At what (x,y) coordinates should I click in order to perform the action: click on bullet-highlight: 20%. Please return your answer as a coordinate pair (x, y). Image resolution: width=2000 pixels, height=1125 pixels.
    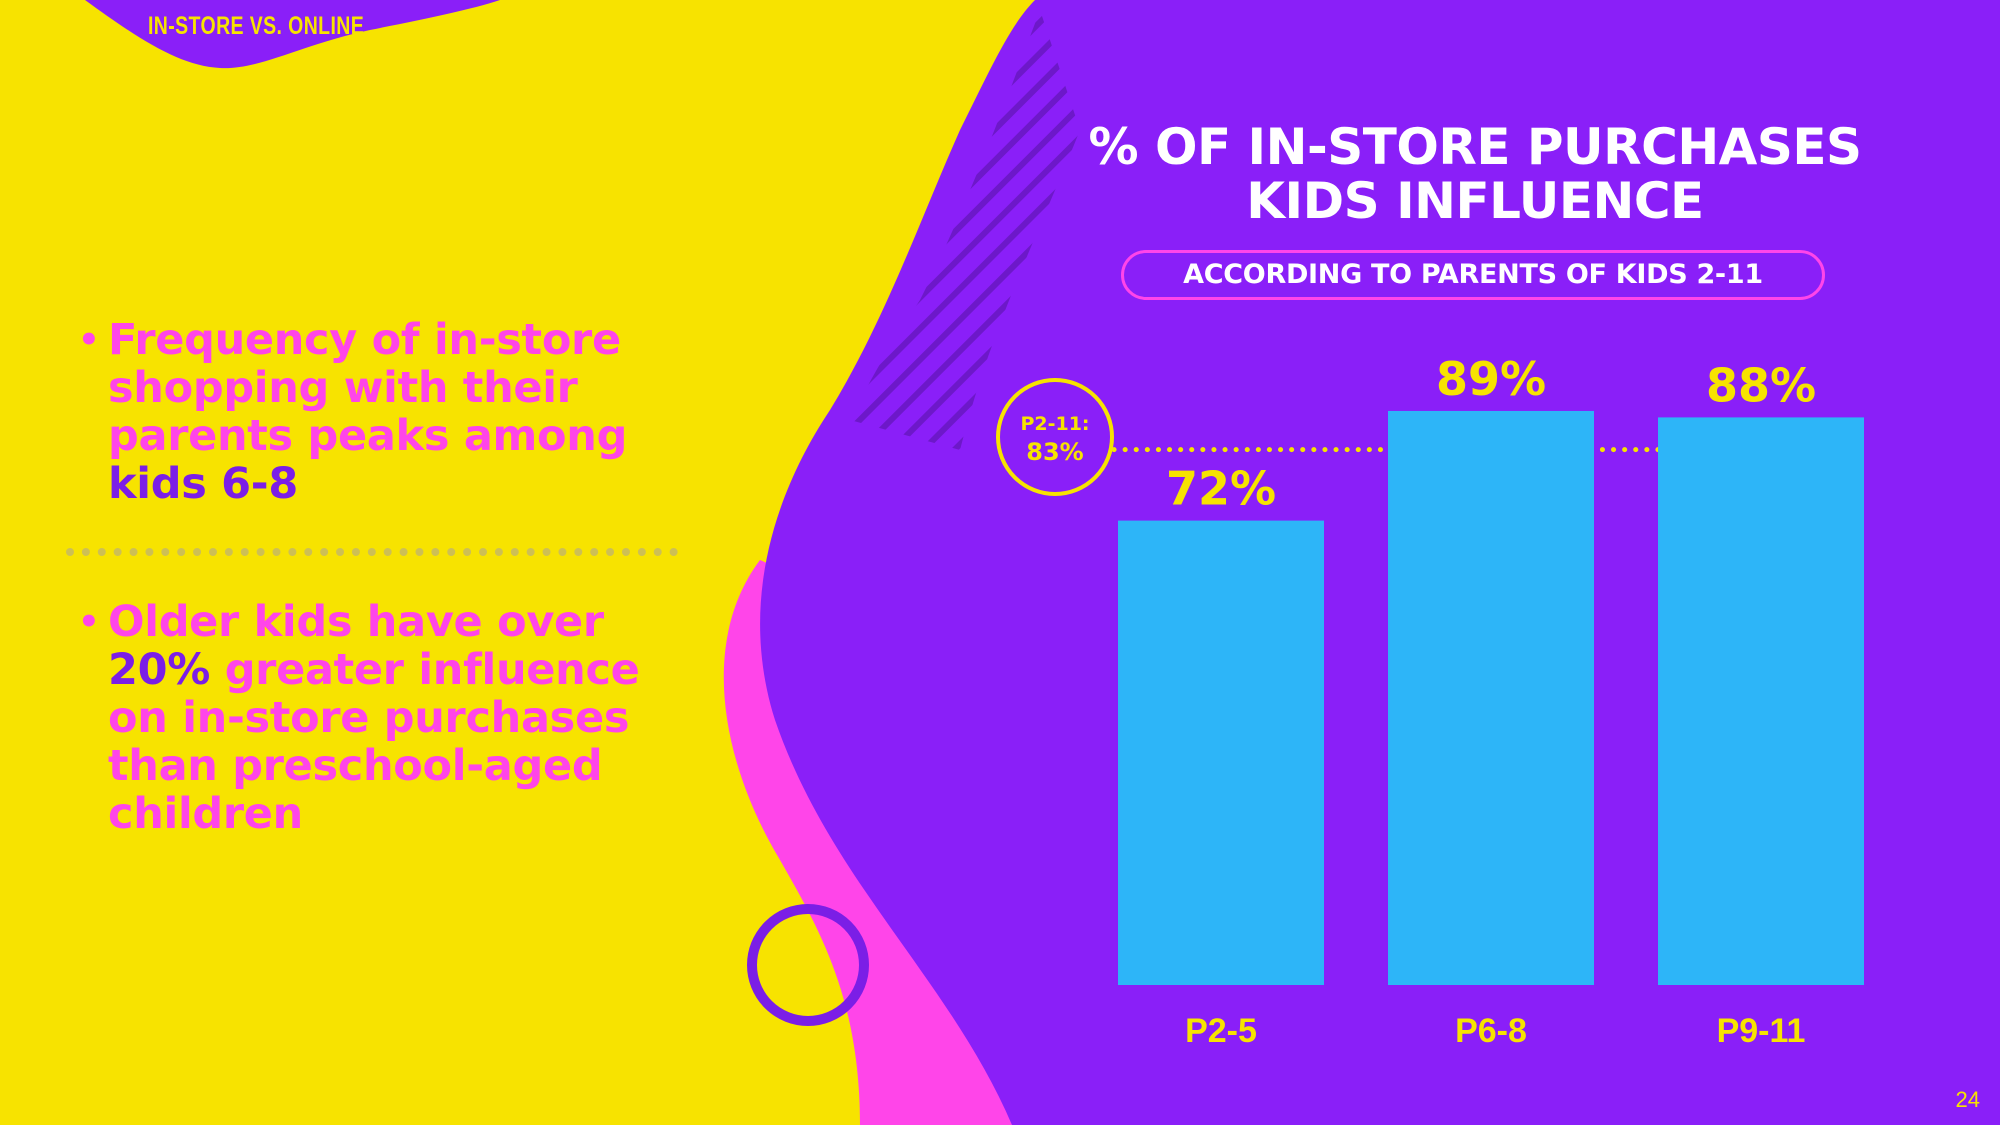
    Looking at the image, I should click on (159, 670).